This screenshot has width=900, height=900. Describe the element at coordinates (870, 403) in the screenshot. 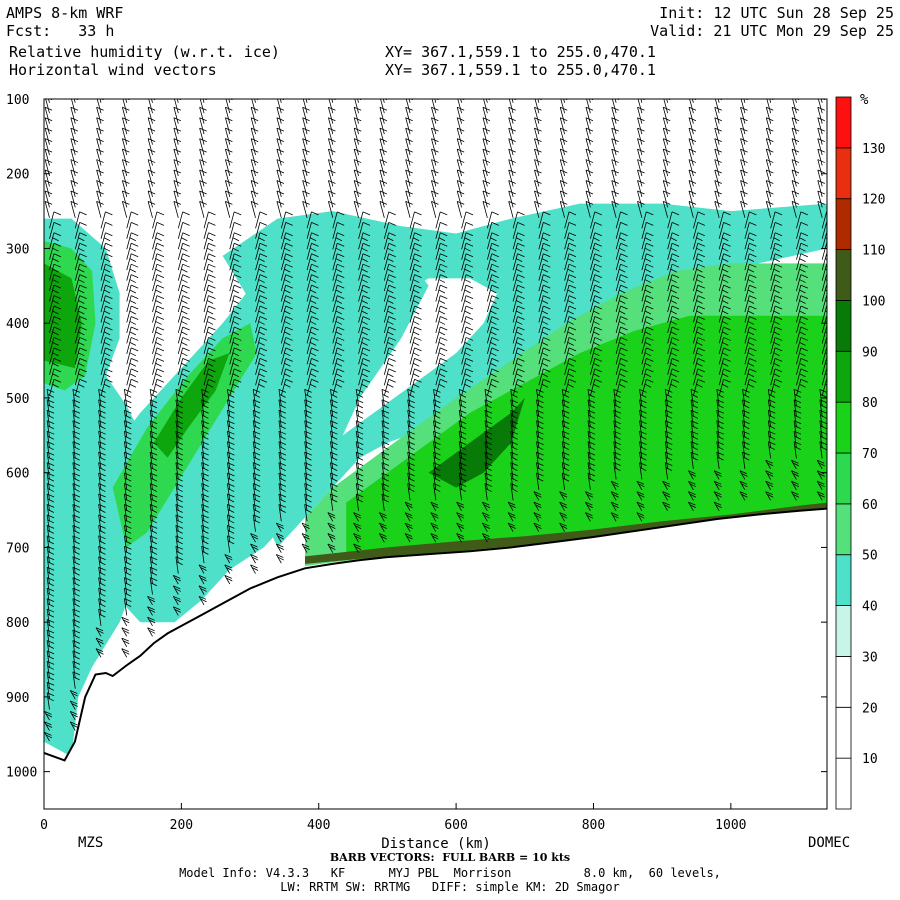

I see `colorbar-label: 80` at that location.